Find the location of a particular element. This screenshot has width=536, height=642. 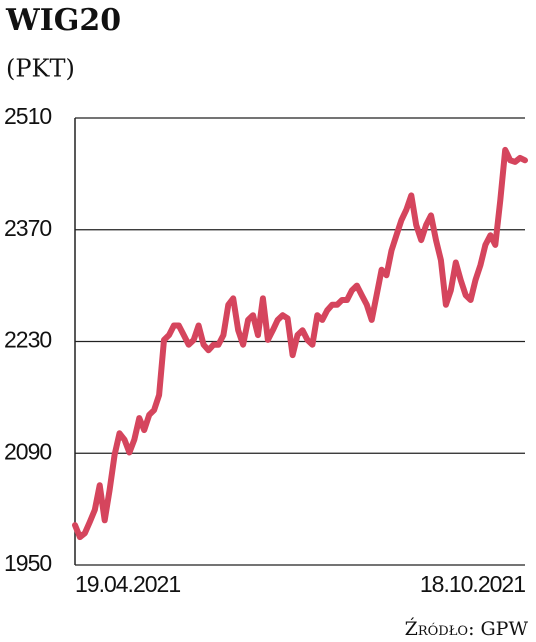

y-tick-label: 2370 is located at coordinates (27, 228).